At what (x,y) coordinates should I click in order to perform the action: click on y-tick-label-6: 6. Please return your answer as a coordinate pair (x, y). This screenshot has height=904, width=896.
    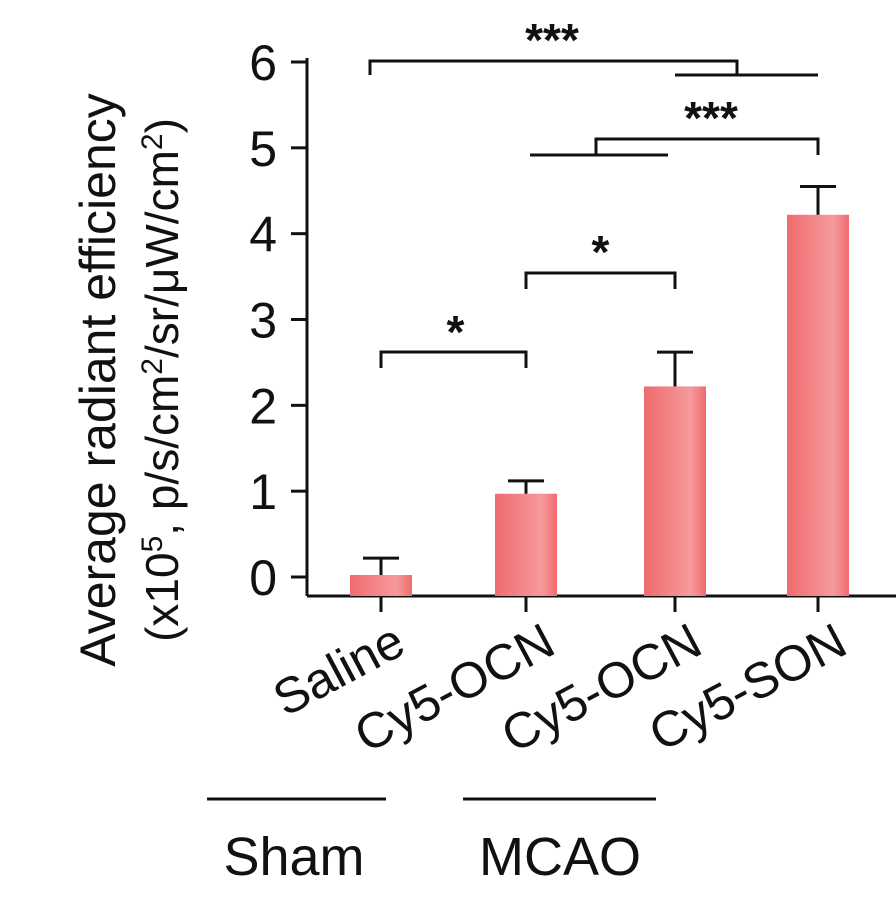
    Looking at the image, I should click on (263, 63).